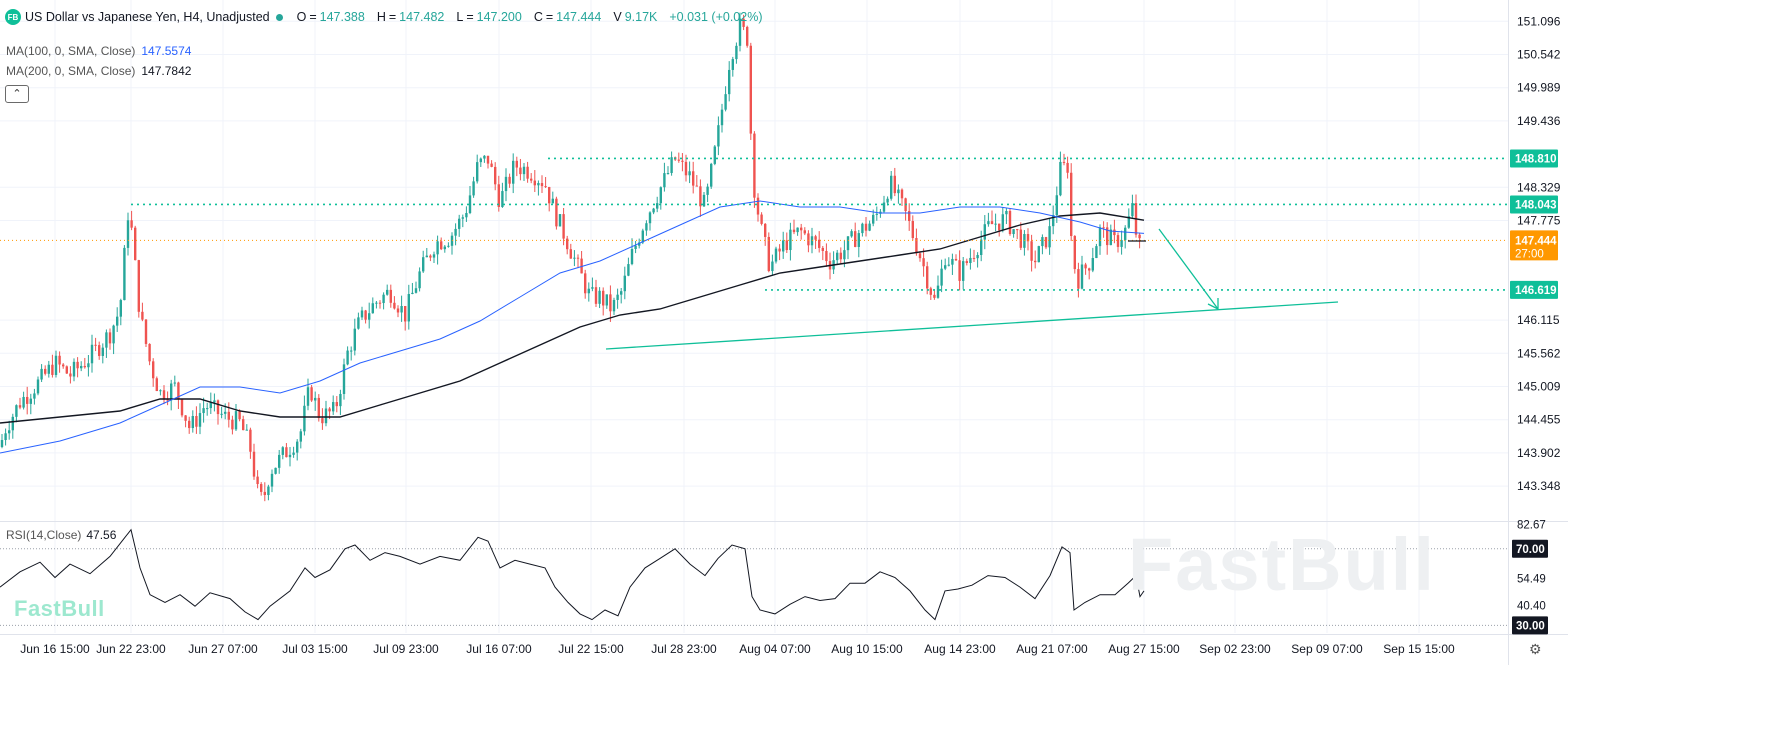 The width and height of the screenshot is (1771, 751). What do you see at coordinates (1535, 649) in the screenshot?
I see `gear-icon: ⚙` at bounding box center [1535, 649].